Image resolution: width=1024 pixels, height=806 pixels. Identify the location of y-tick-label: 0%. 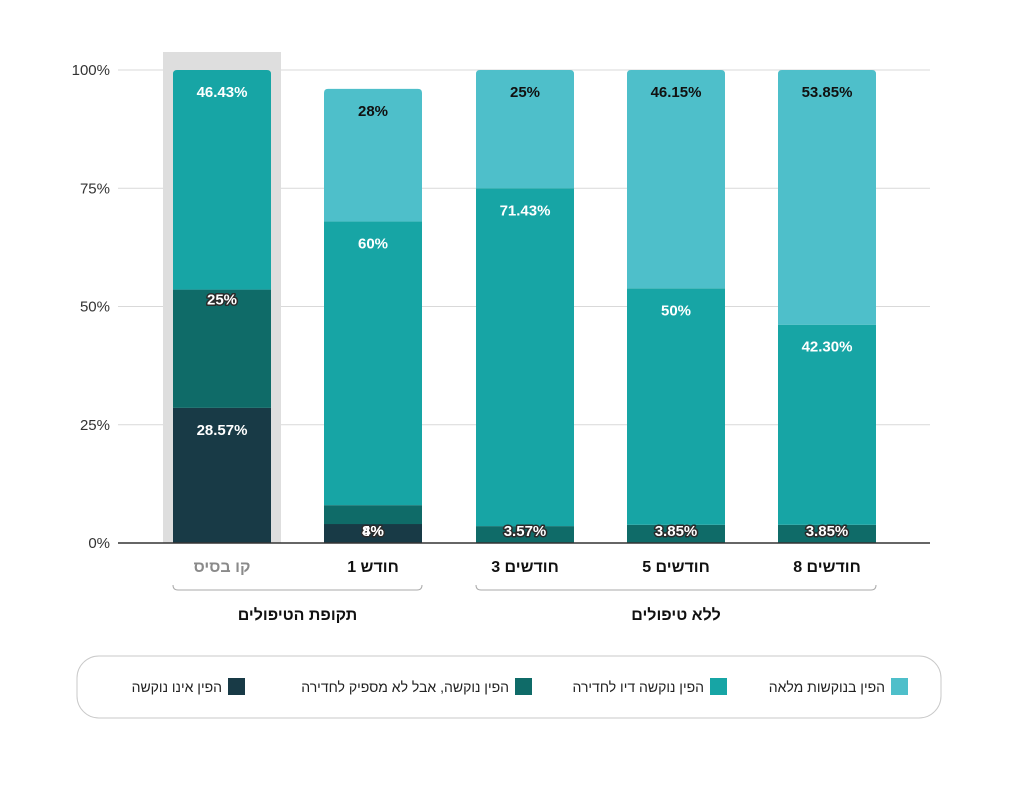
(99, 543).